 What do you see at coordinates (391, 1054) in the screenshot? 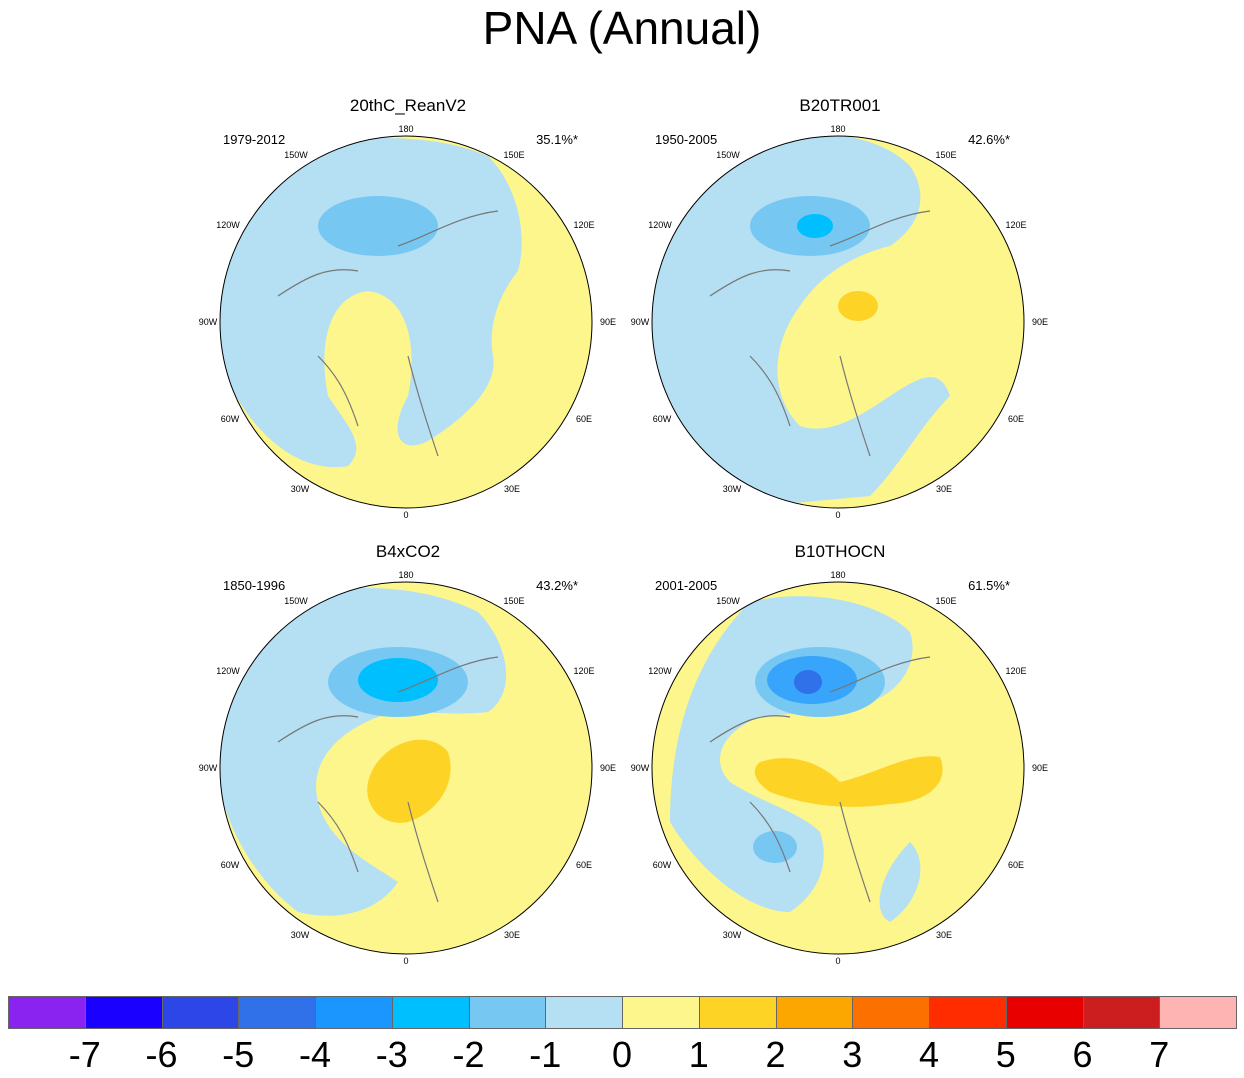
I see `colorbar-label: -3` at bounding box center [391, 1054].